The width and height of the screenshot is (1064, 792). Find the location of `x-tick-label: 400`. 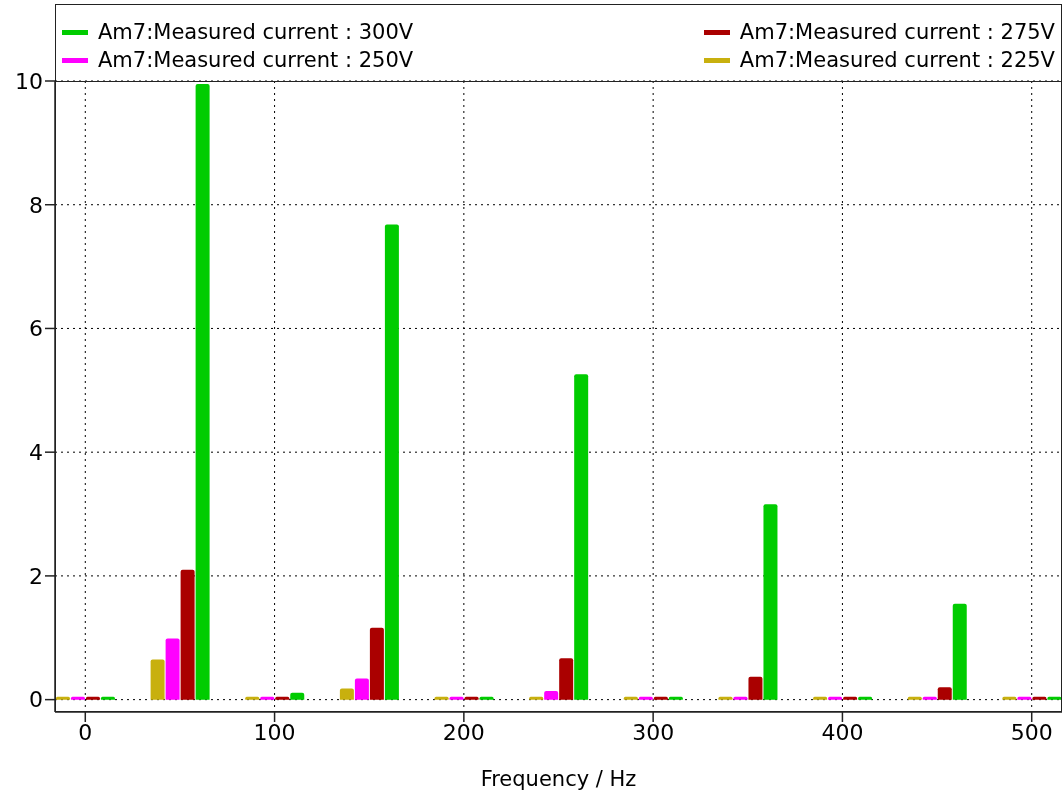

x-tick-label: 400 is located at coordinates (842, 732).